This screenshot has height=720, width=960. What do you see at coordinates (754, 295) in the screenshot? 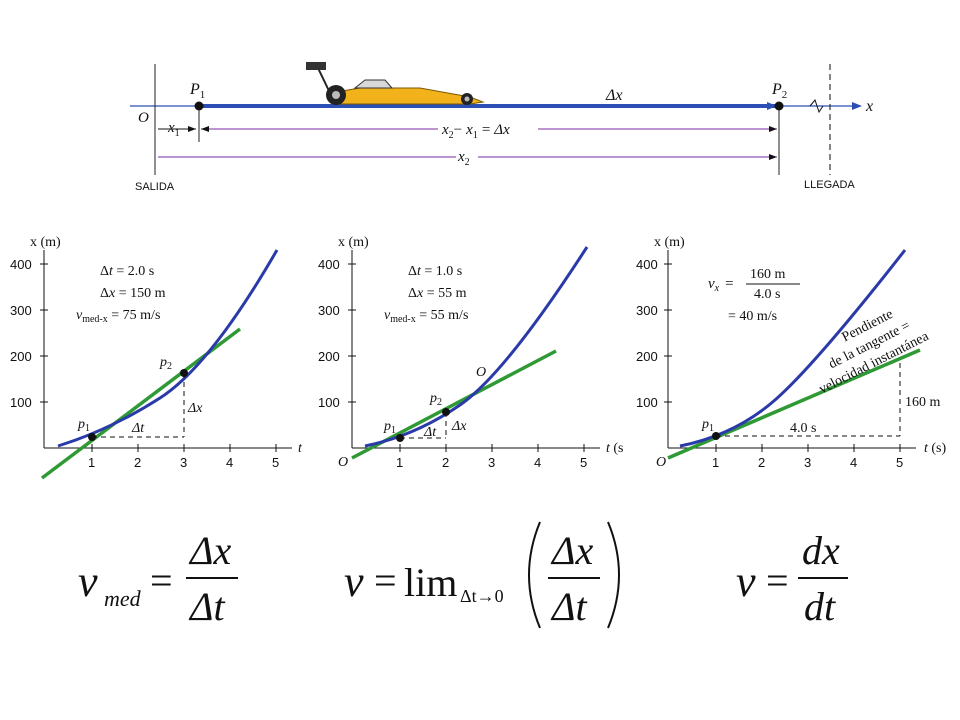
I see `g3-vx-box: vx = 160 m 4.0 s = 40 m/s` at bounding box center [754, 295].